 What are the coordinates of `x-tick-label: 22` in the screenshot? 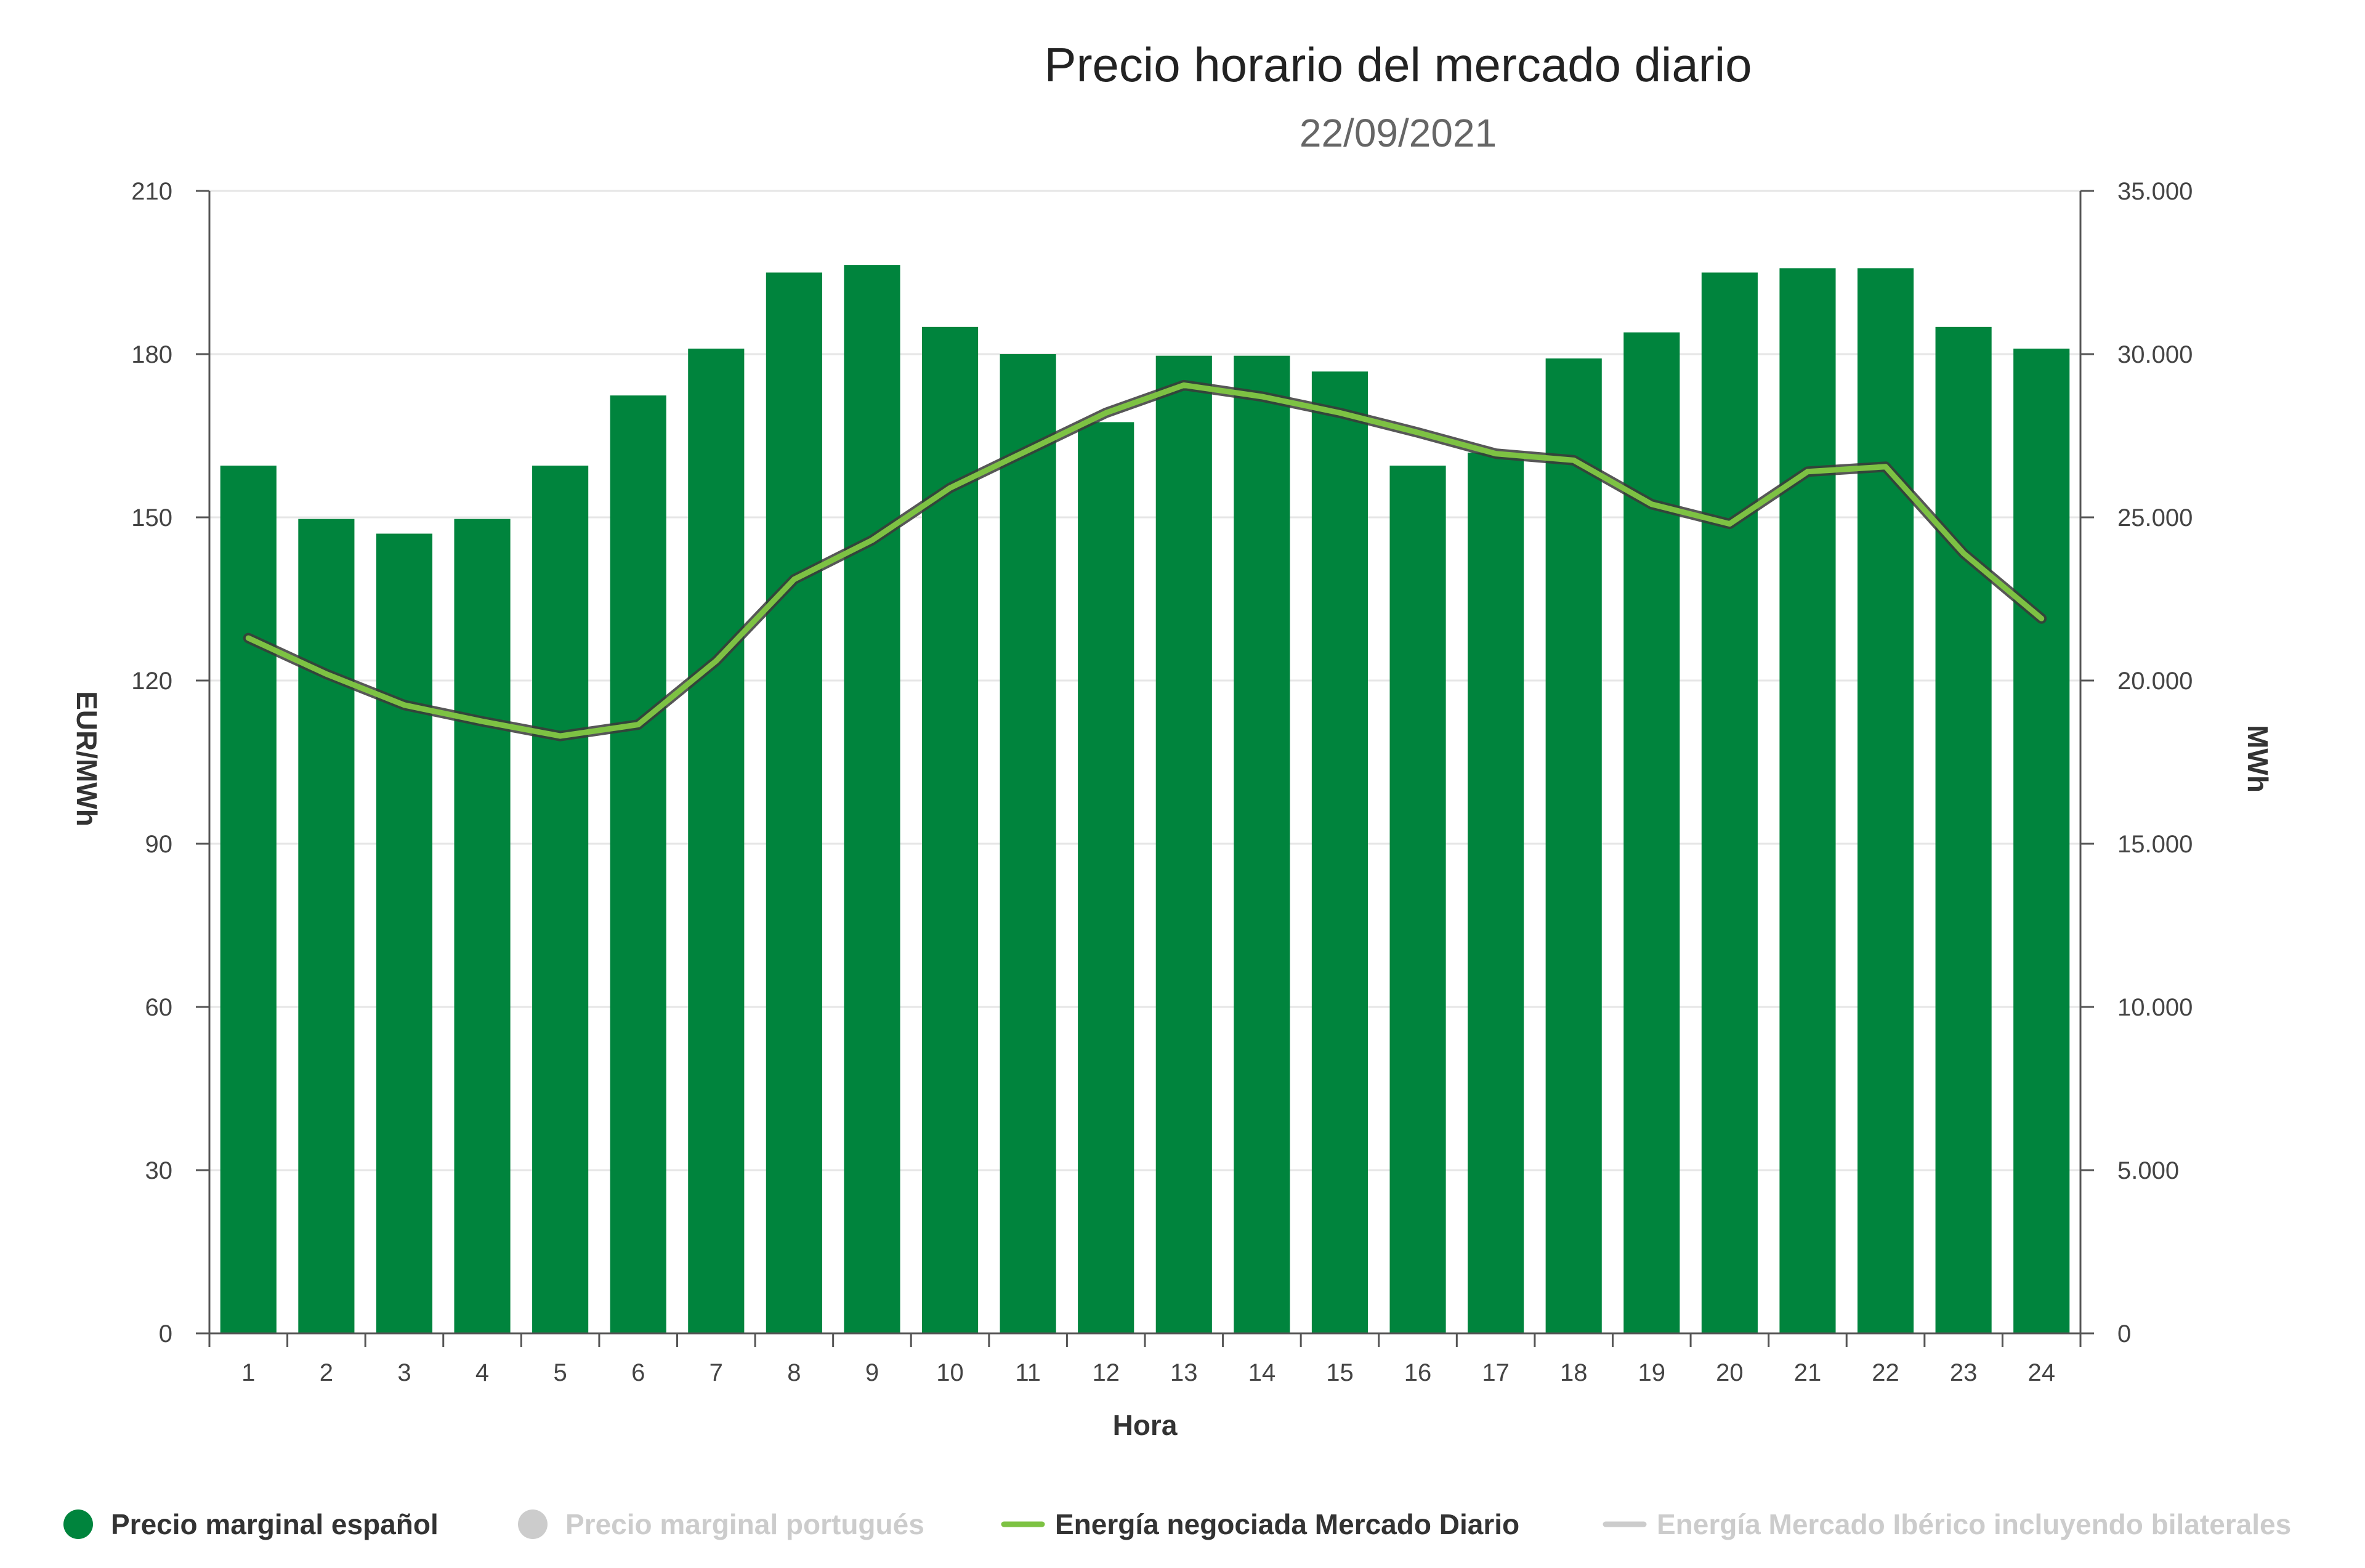 It's located at (1885, 1372).